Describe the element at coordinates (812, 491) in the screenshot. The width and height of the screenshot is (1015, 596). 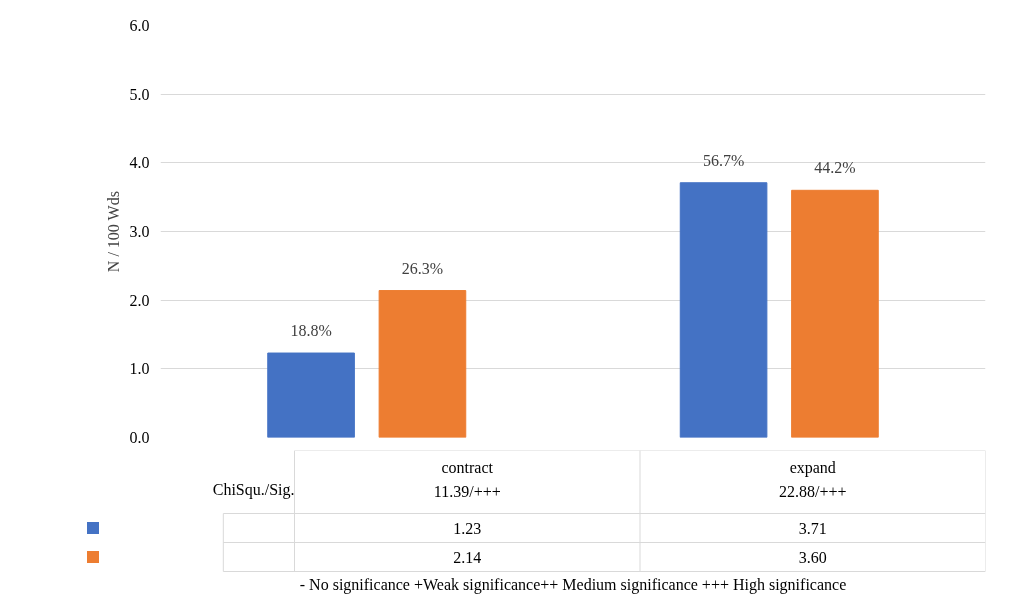
I see `text: 22.88/+++` at that location.